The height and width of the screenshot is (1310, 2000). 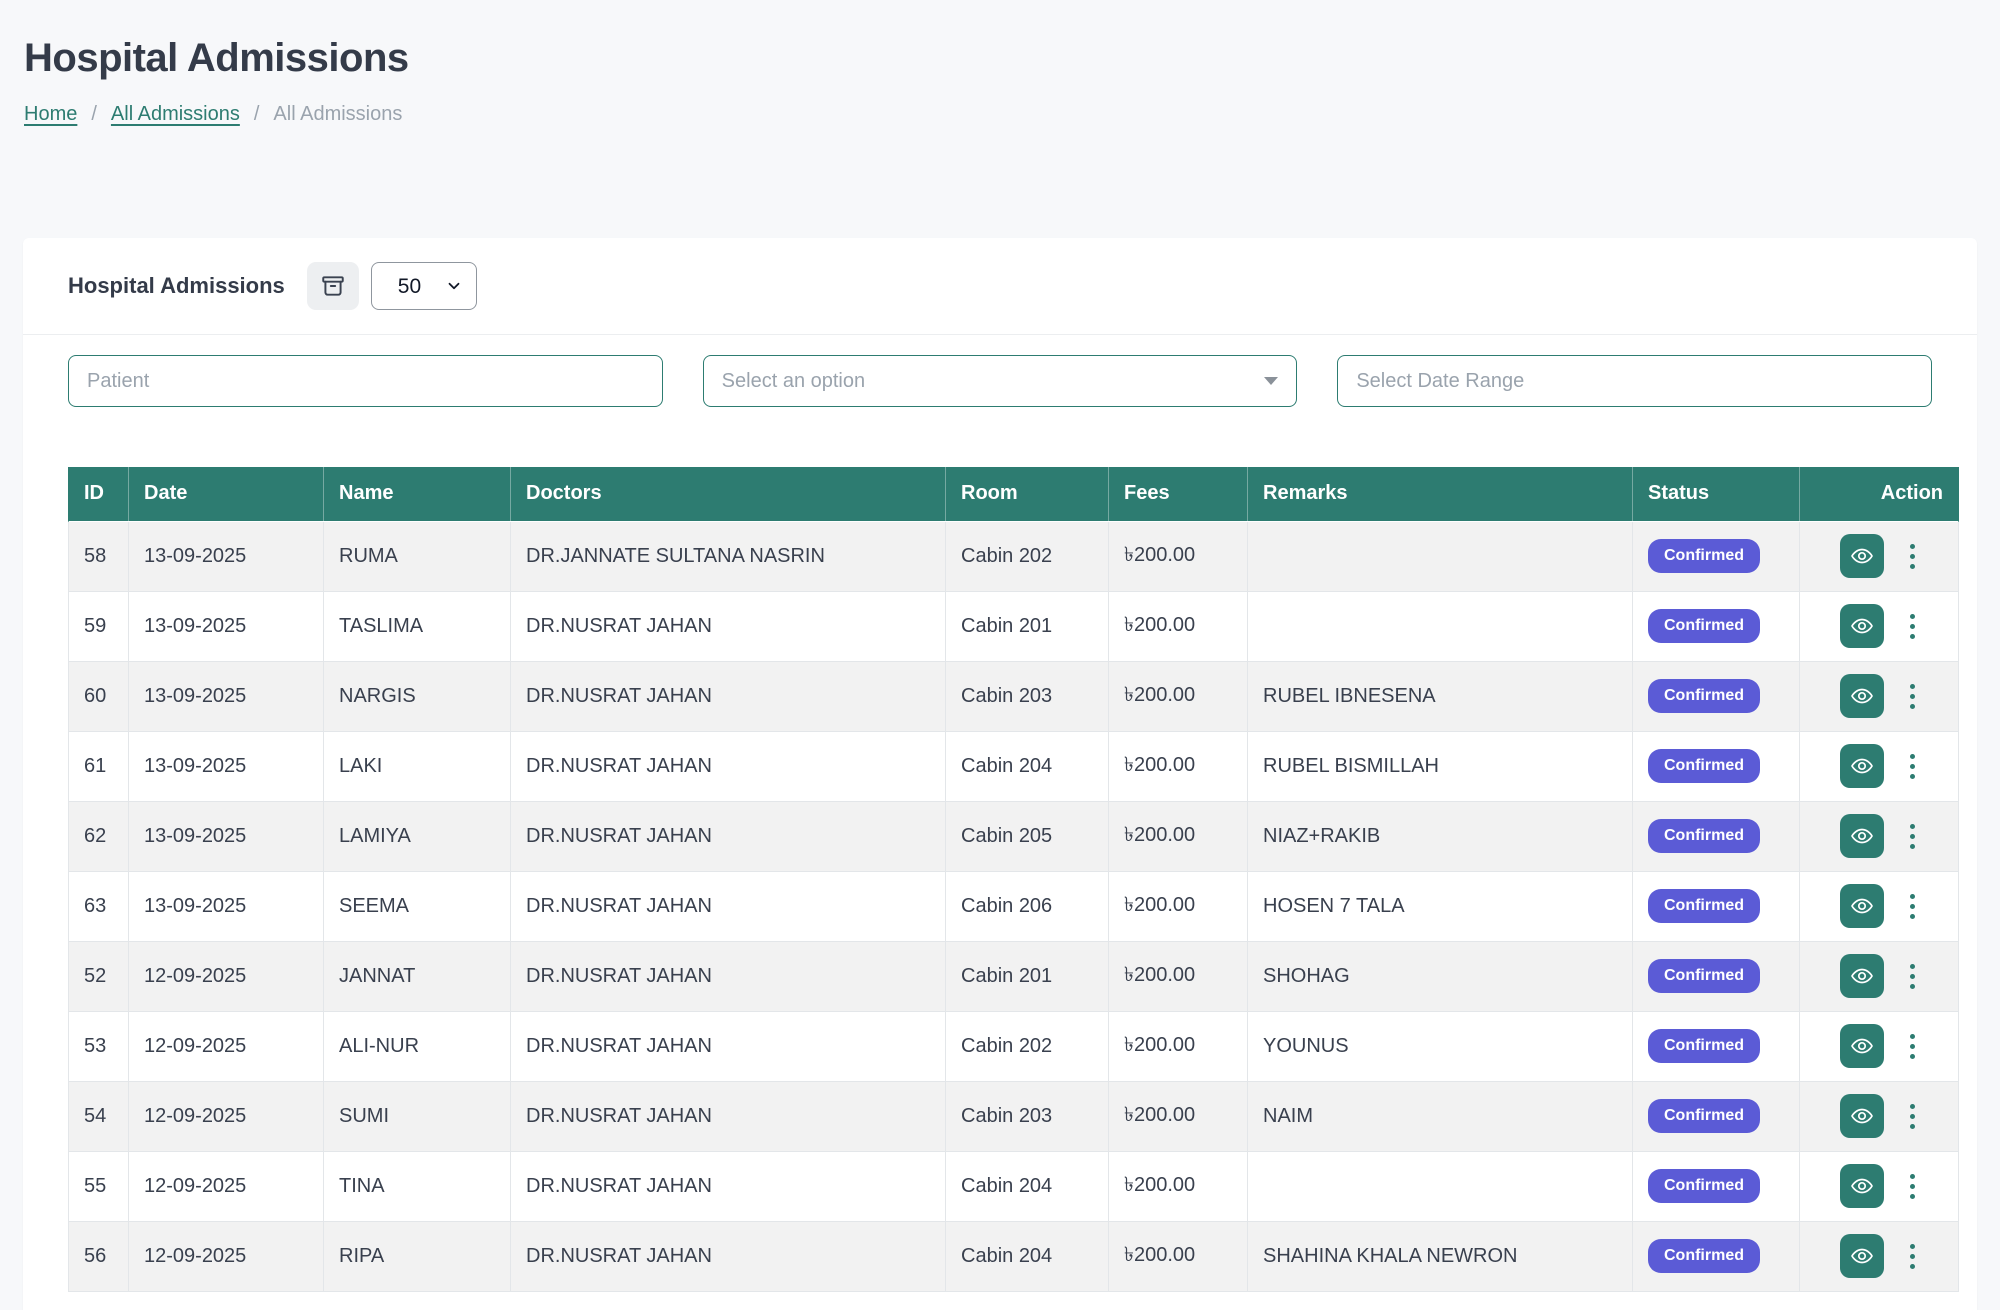 What do you see at coordinates (728, 494) in the screenshot?
I see `col-header-doctors: Doctors` at bounding box center [728, 494].